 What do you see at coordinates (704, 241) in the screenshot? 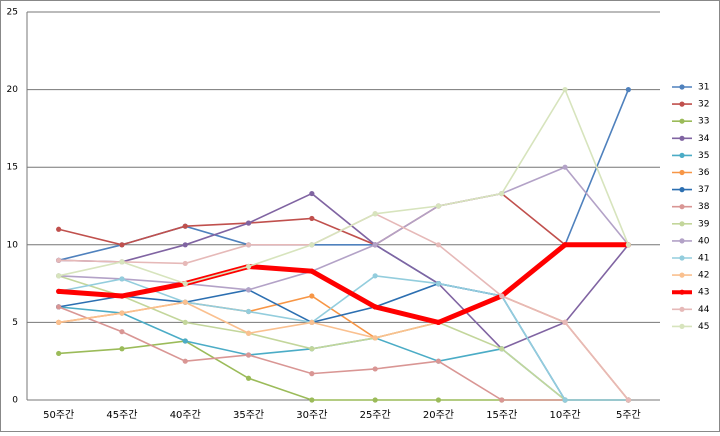
I see `legend-label: 40` at bounding box center [704, 241].